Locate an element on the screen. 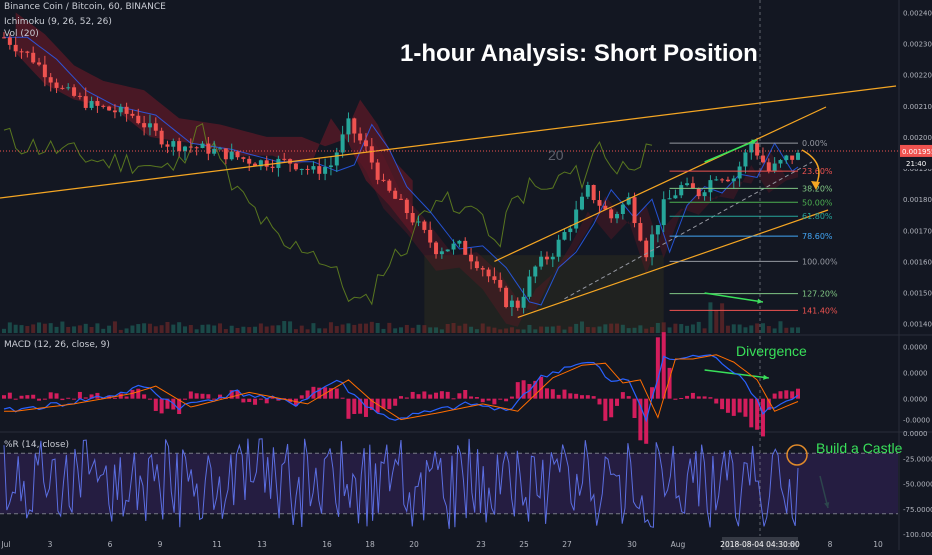 The width and height of the screenshot is (932, 555). macd-tick-label: 0.0000 is located at coordinates (915, 347).